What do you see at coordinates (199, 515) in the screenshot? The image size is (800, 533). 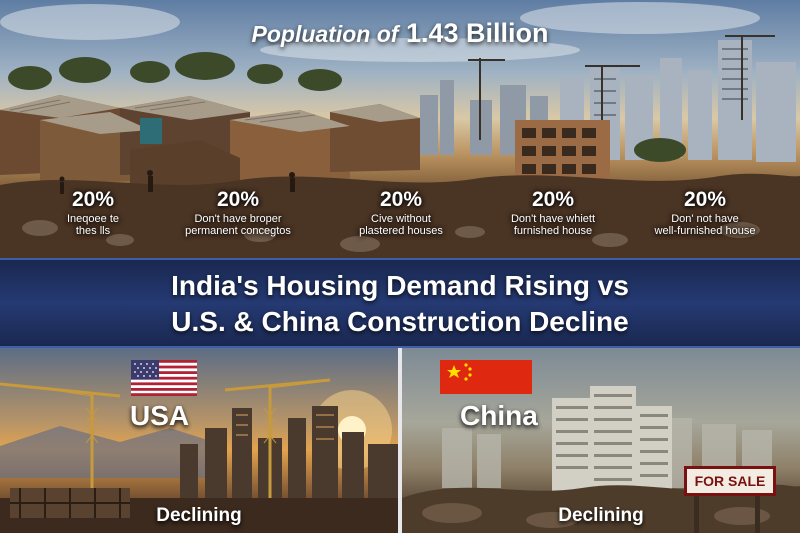 I see `usa-status: Declining` at bounding box center [199, 515].